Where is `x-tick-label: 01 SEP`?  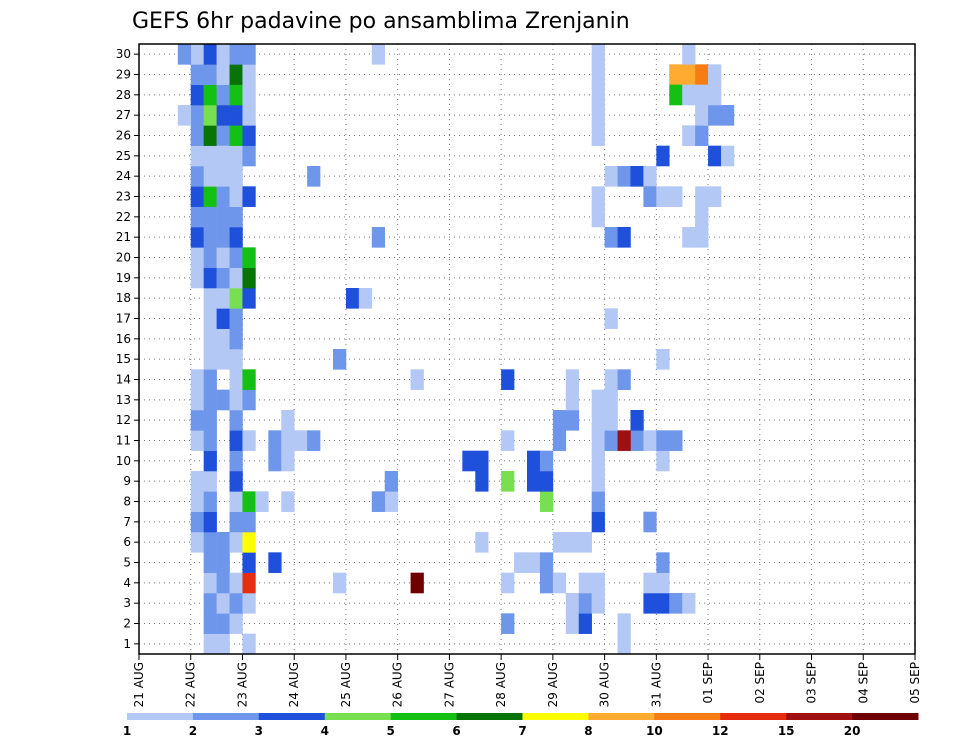
x-tick-label: 01 SEP is located at coordinates (708, 683).